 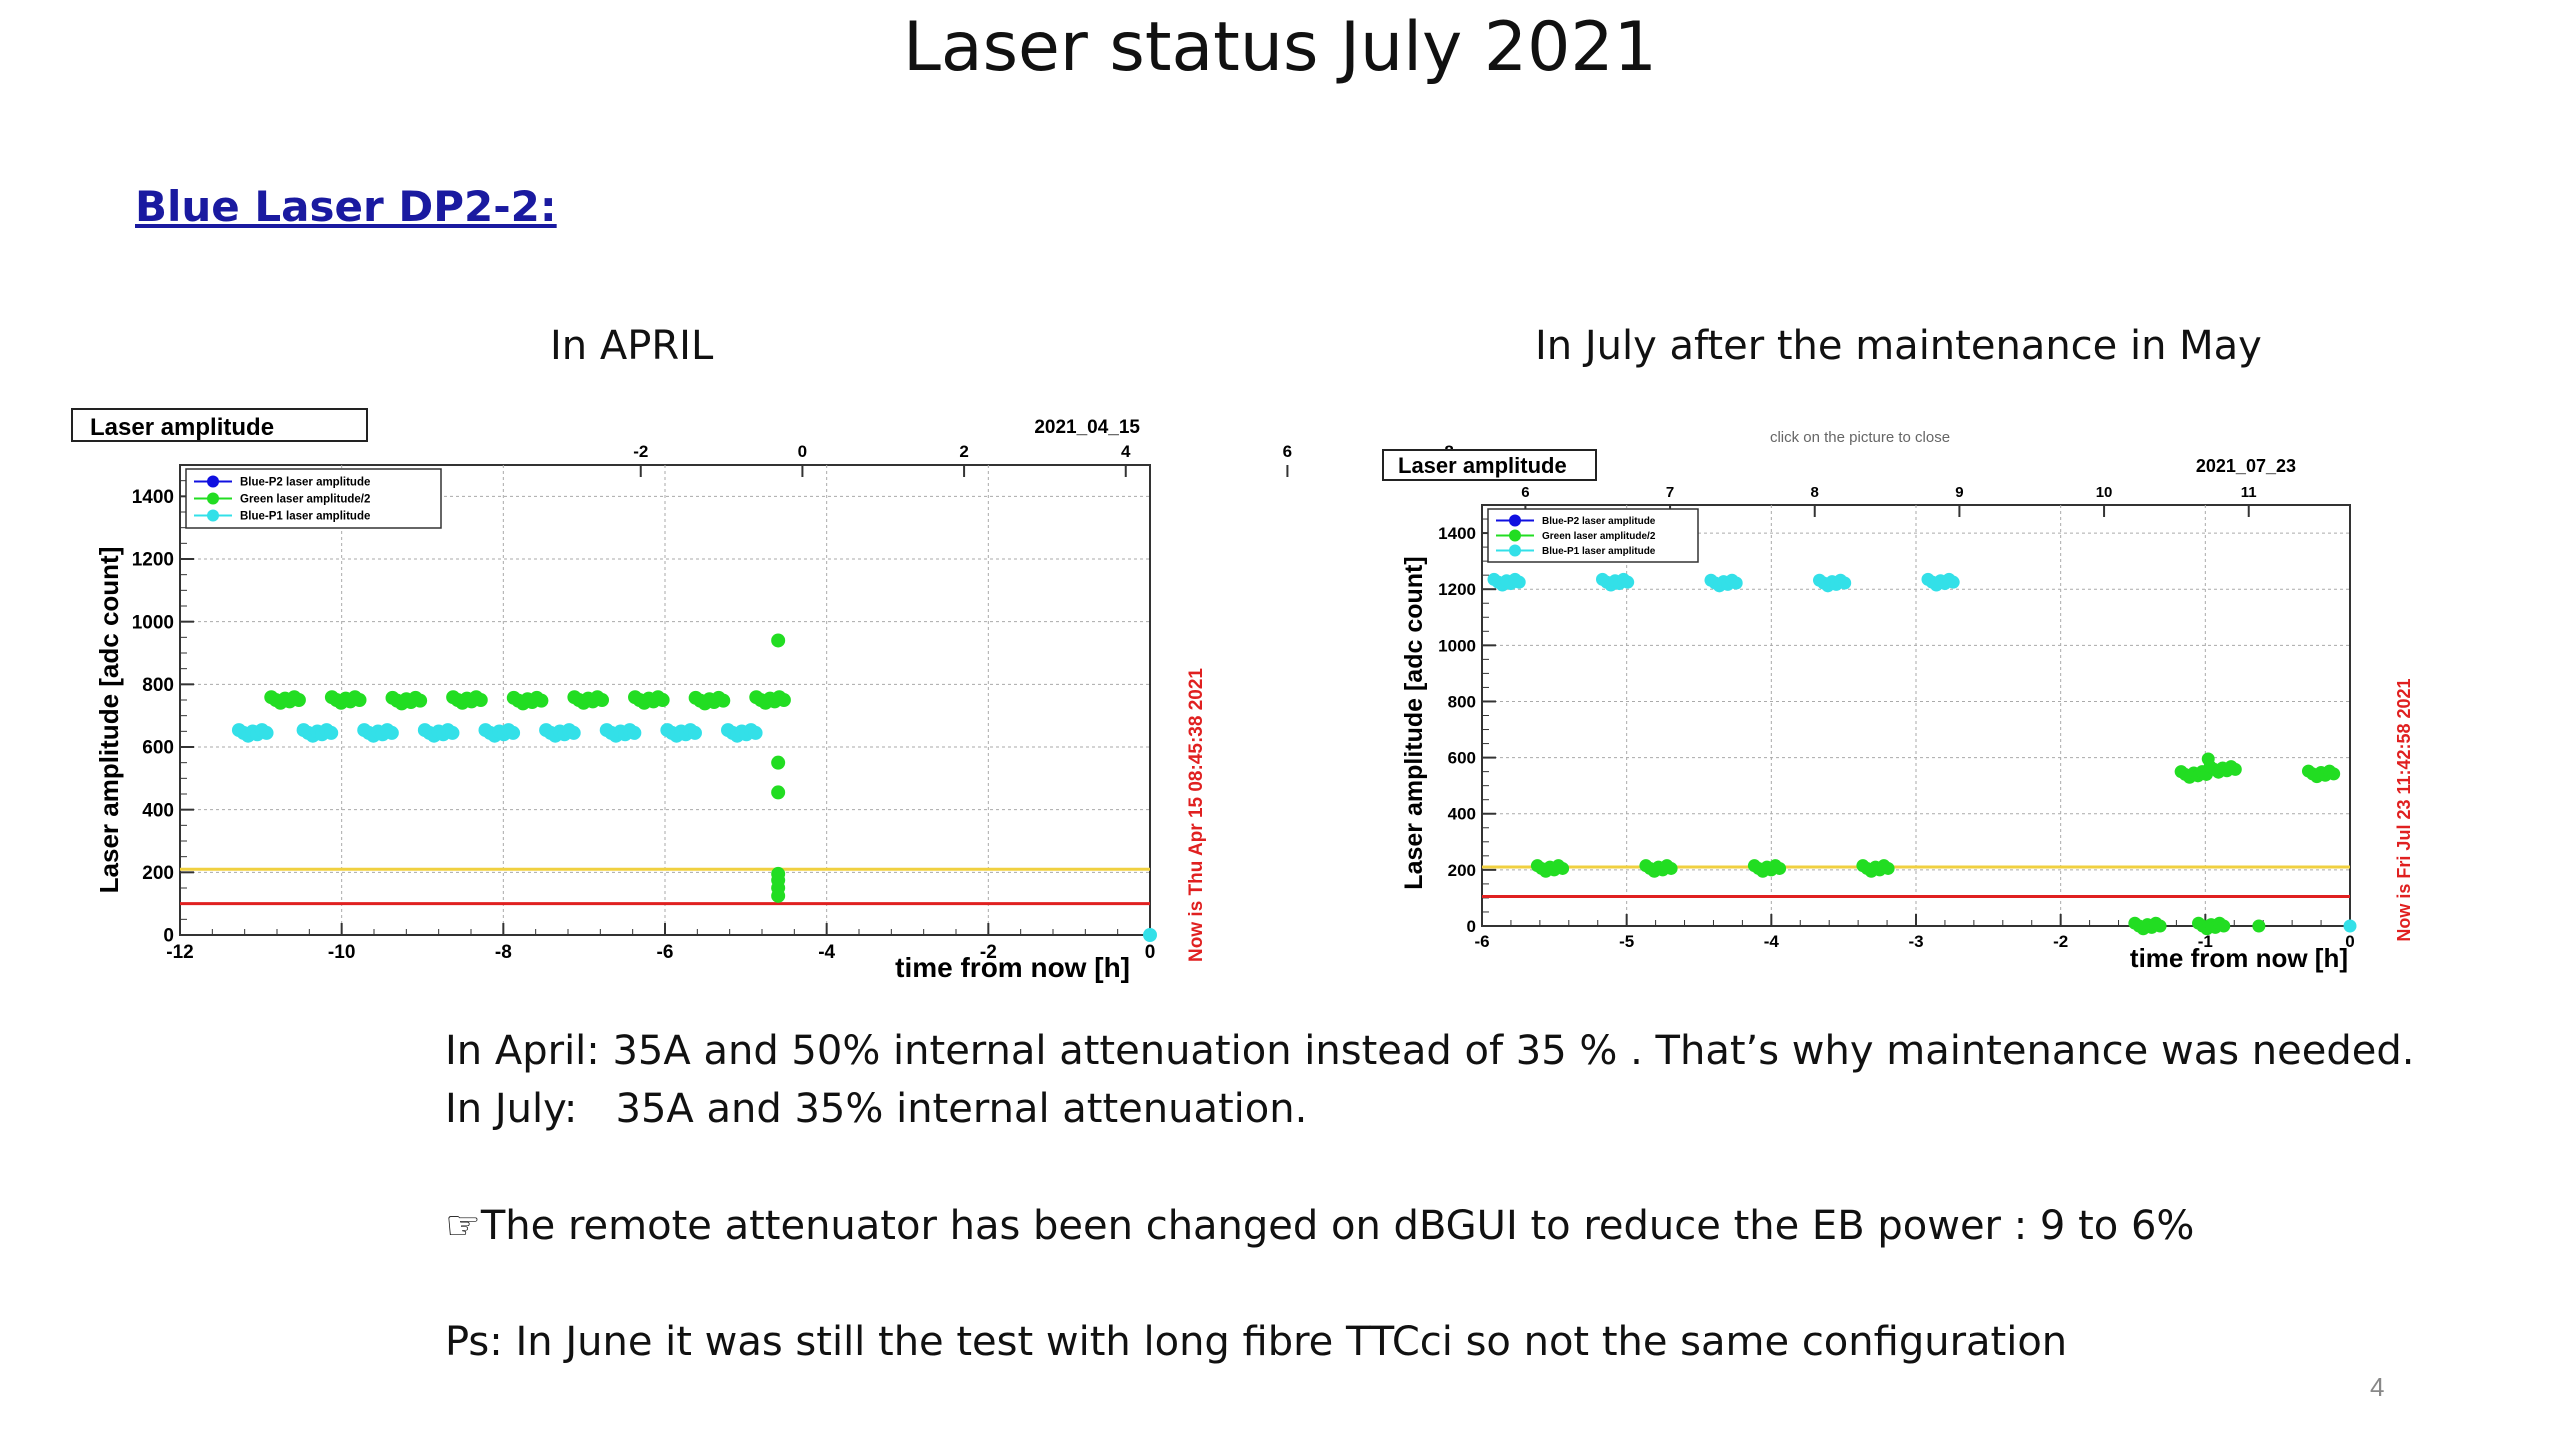 What do you see at coordinates (2249, 492) in the screenshot?
I see `top-tick-label: 11` at bounding box center [2249, 492].